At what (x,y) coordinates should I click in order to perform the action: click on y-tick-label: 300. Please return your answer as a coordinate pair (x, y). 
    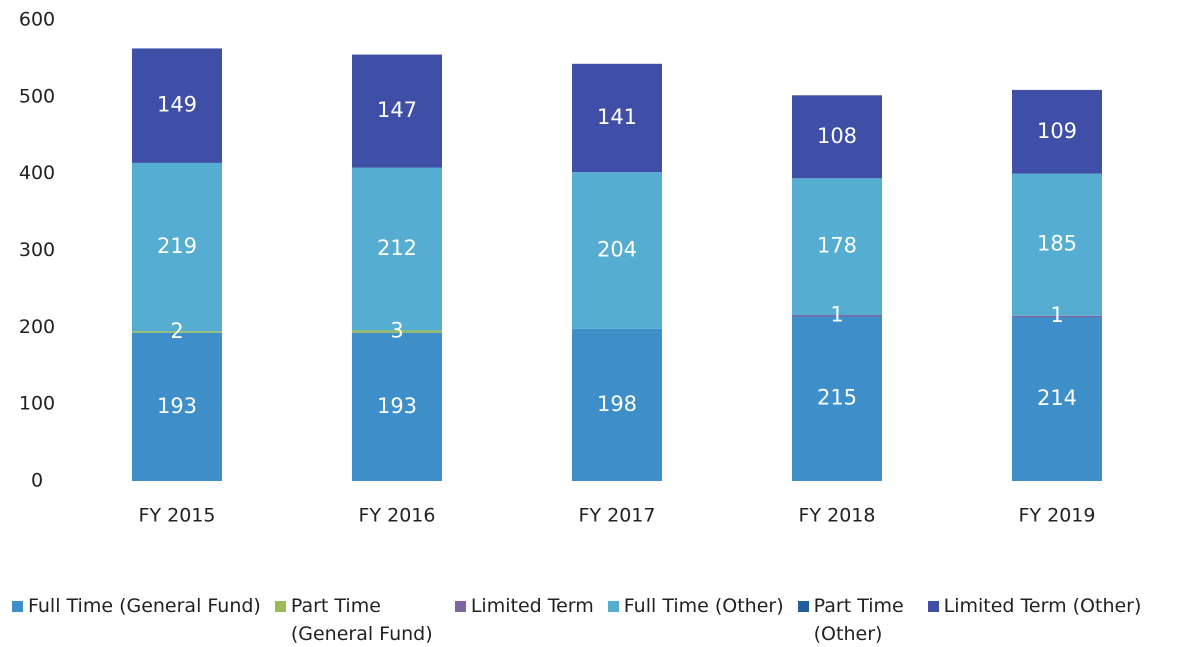
    Looking at the image, I should click on (37, 250).